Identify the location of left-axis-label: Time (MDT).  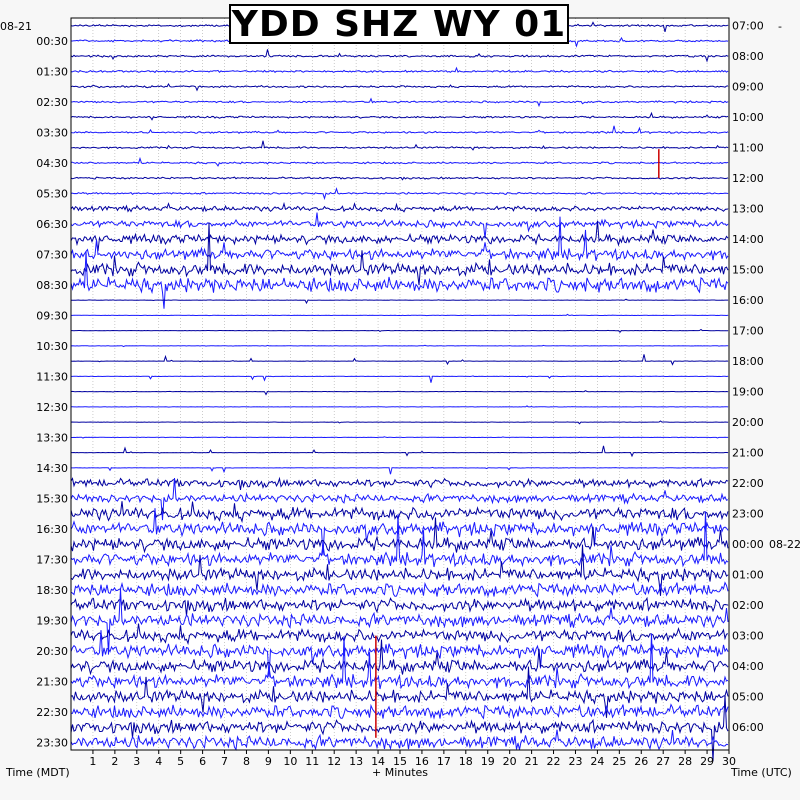
(38, 772).